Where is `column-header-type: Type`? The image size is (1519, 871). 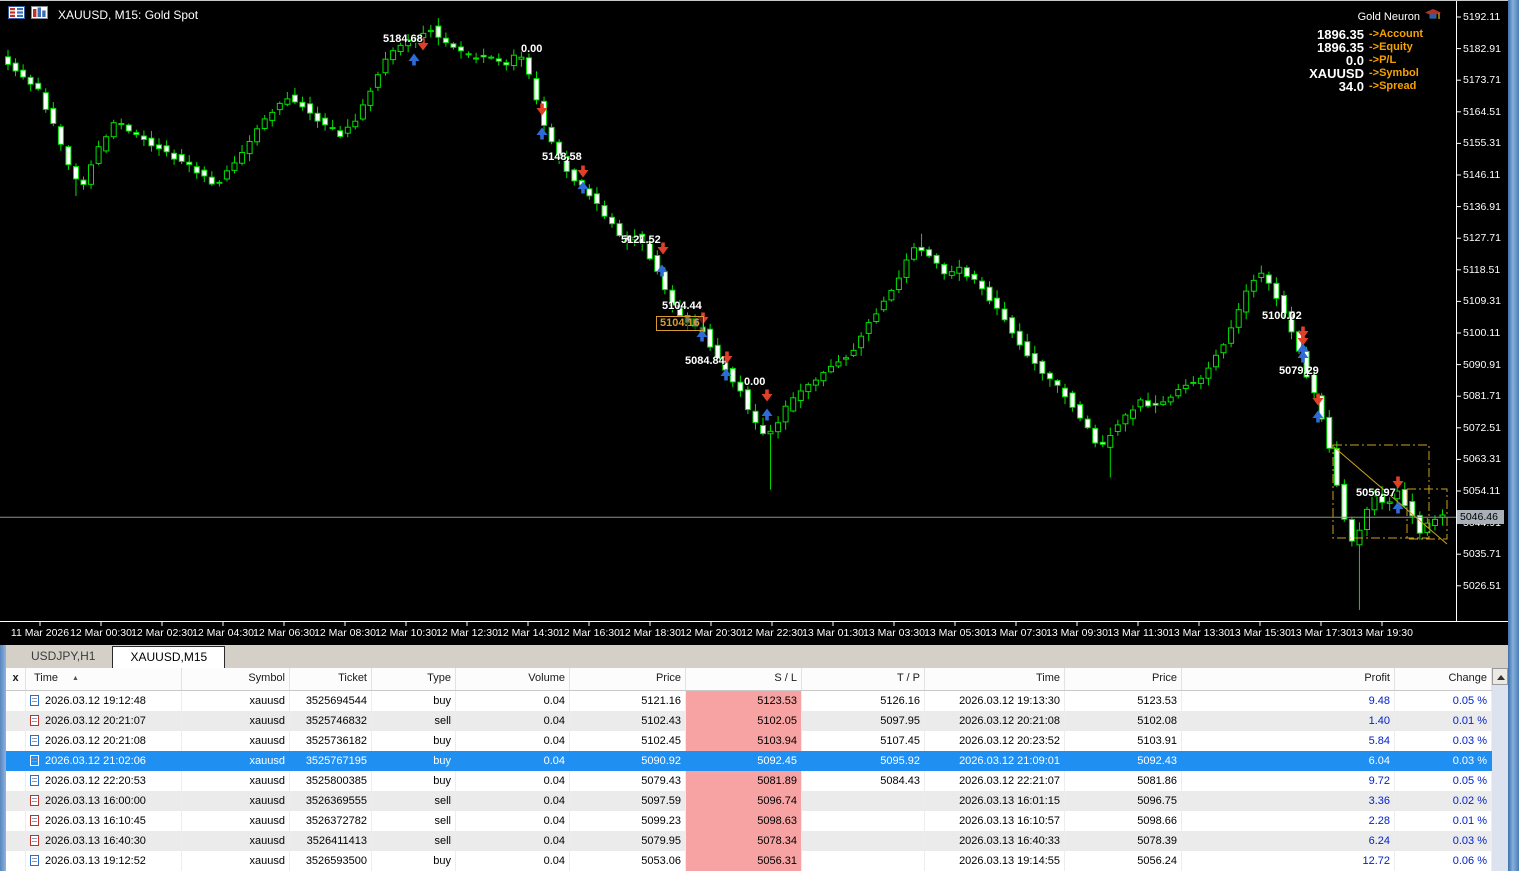 column-header-type: Type is located at coordinates (414, 679).